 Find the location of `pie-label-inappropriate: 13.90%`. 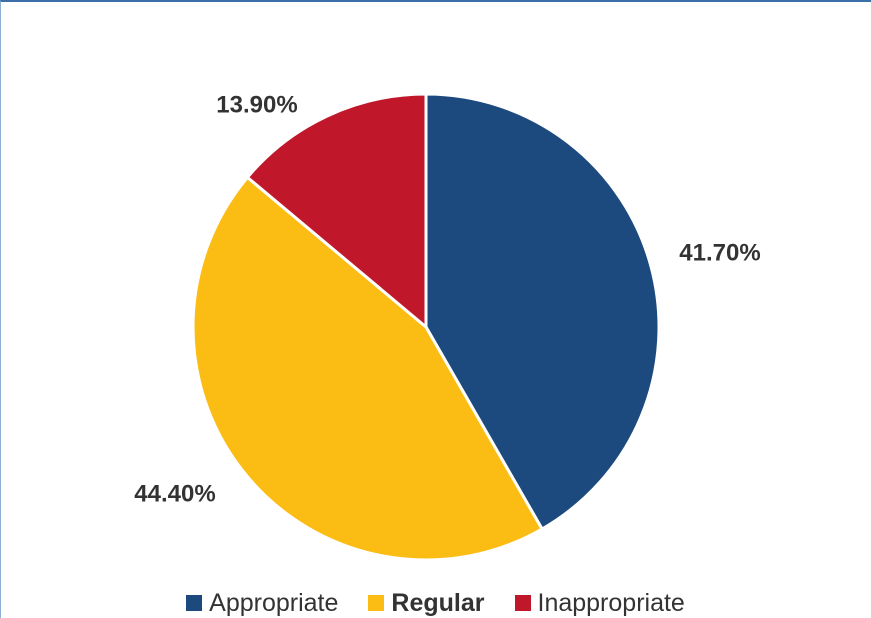

pie-label-inappropriate: 13.90% is located at coordinates (256, 104).